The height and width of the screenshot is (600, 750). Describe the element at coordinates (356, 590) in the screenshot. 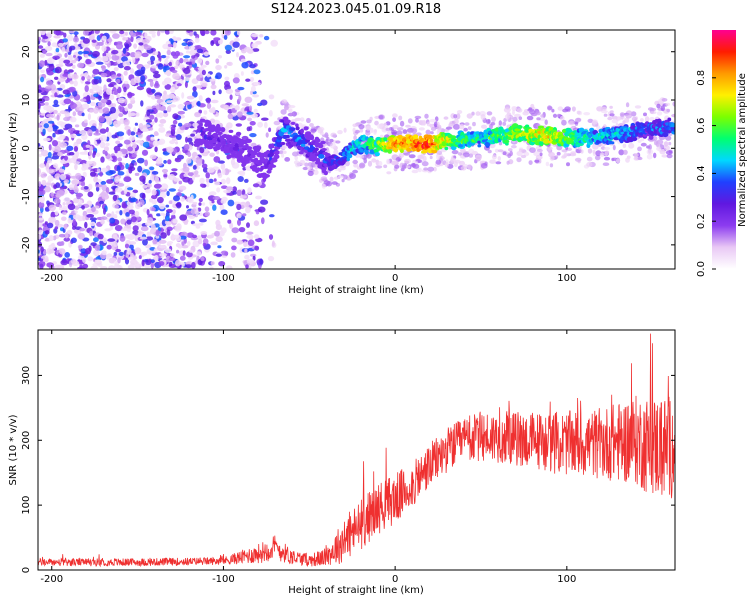

I see `snr-x-axis-label: Height of straight line (km)` at that location.